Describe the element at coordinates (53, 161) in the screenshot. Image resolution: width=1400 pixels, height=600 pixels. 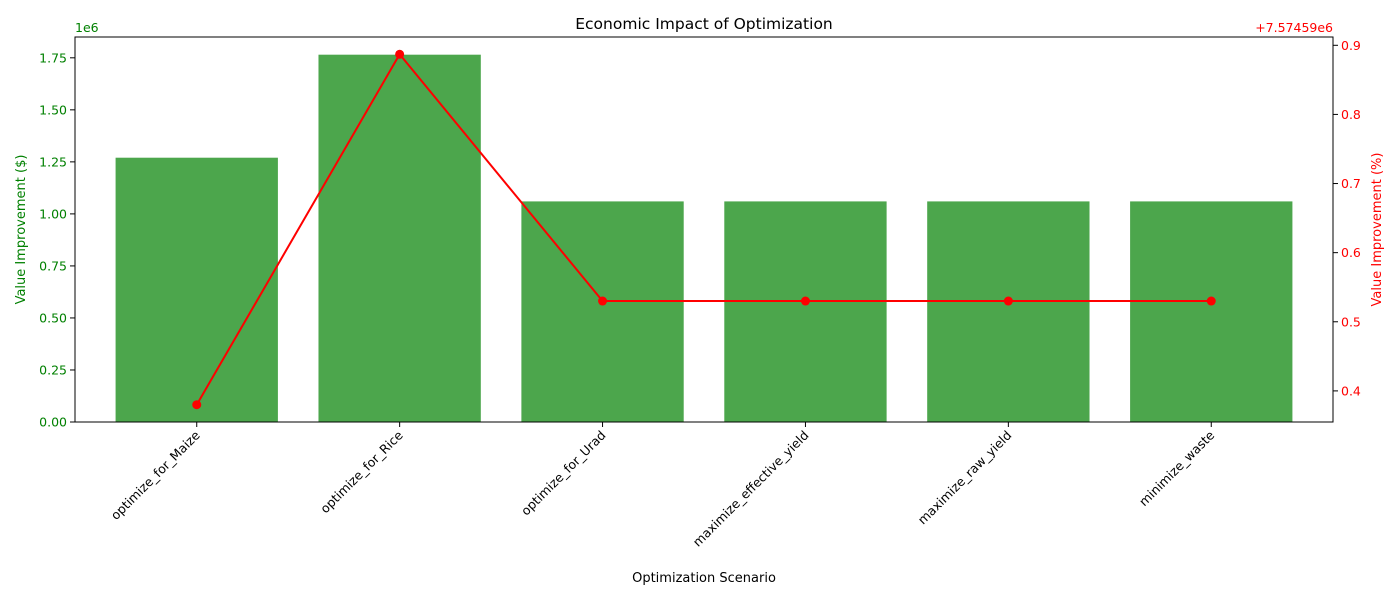
I see `left-tick-label: 1.25` at that location.